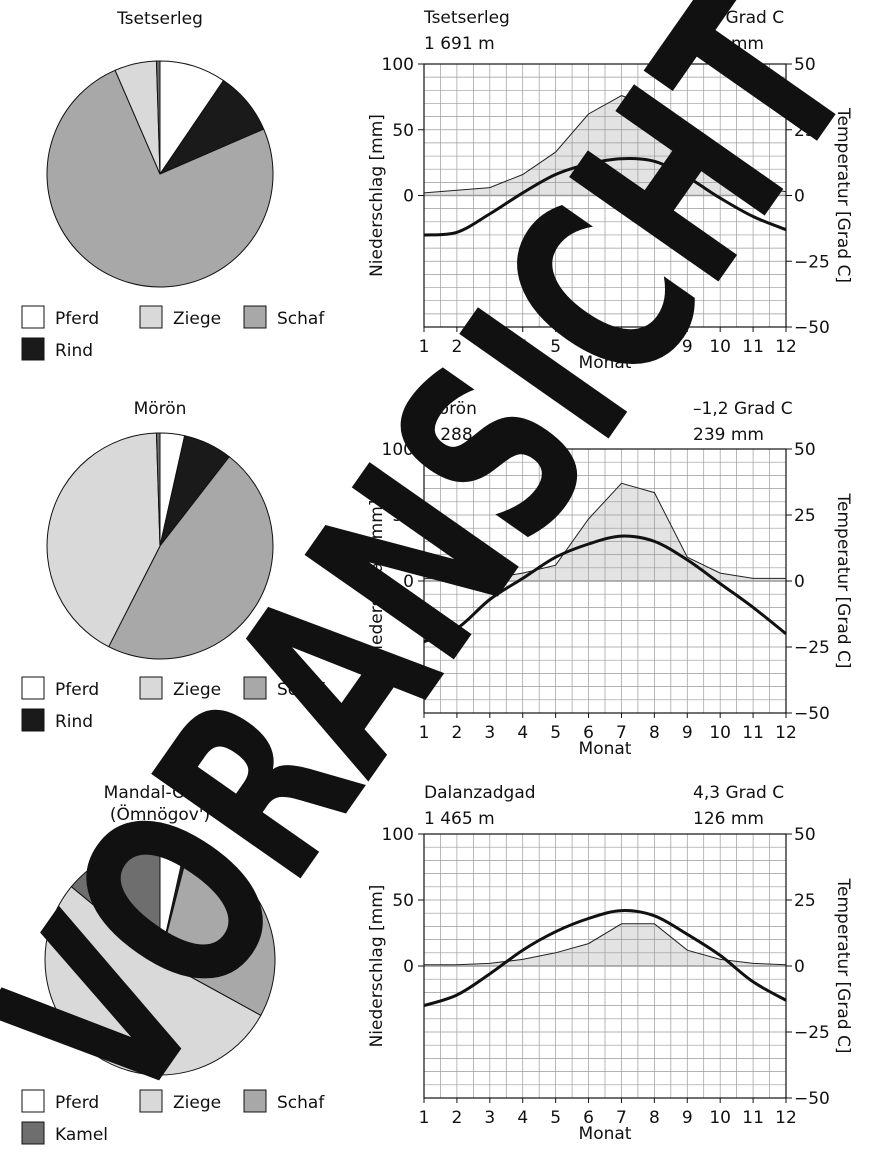 The height and width of the screenshot is (1156, 869). Describe the element at coordinates (459, 819) in the screenshot. I see `station-altitude: 1 465 m` at that location.